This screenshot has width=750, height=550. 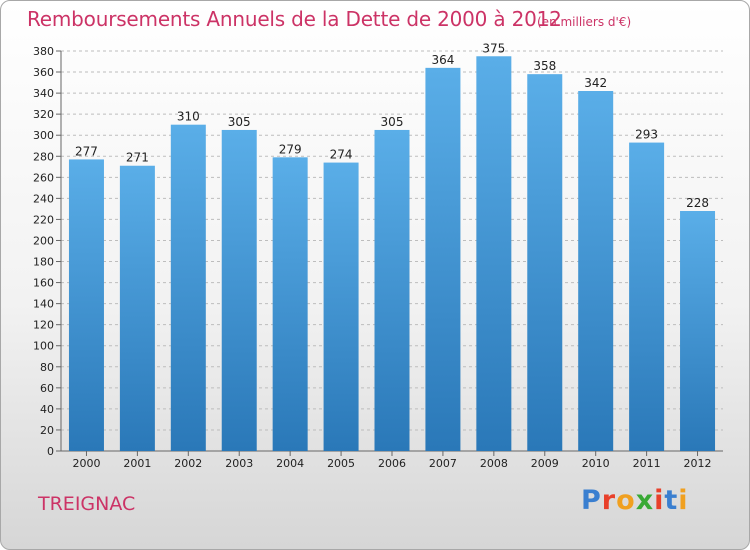 What do you see at coordinates (43, 283) in the screenshot?
I see `y-tick-label: 160` at bounding box center [43, 283].